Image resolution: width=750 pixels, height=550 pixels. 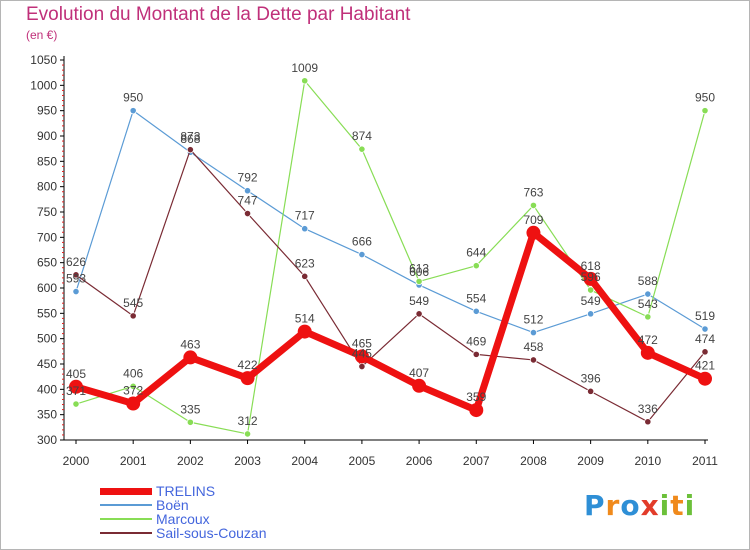 What do you see at coordinates (47, 161) in the screenshot?
I see `y-tick-label: 850` at bounding box center [47, 161].